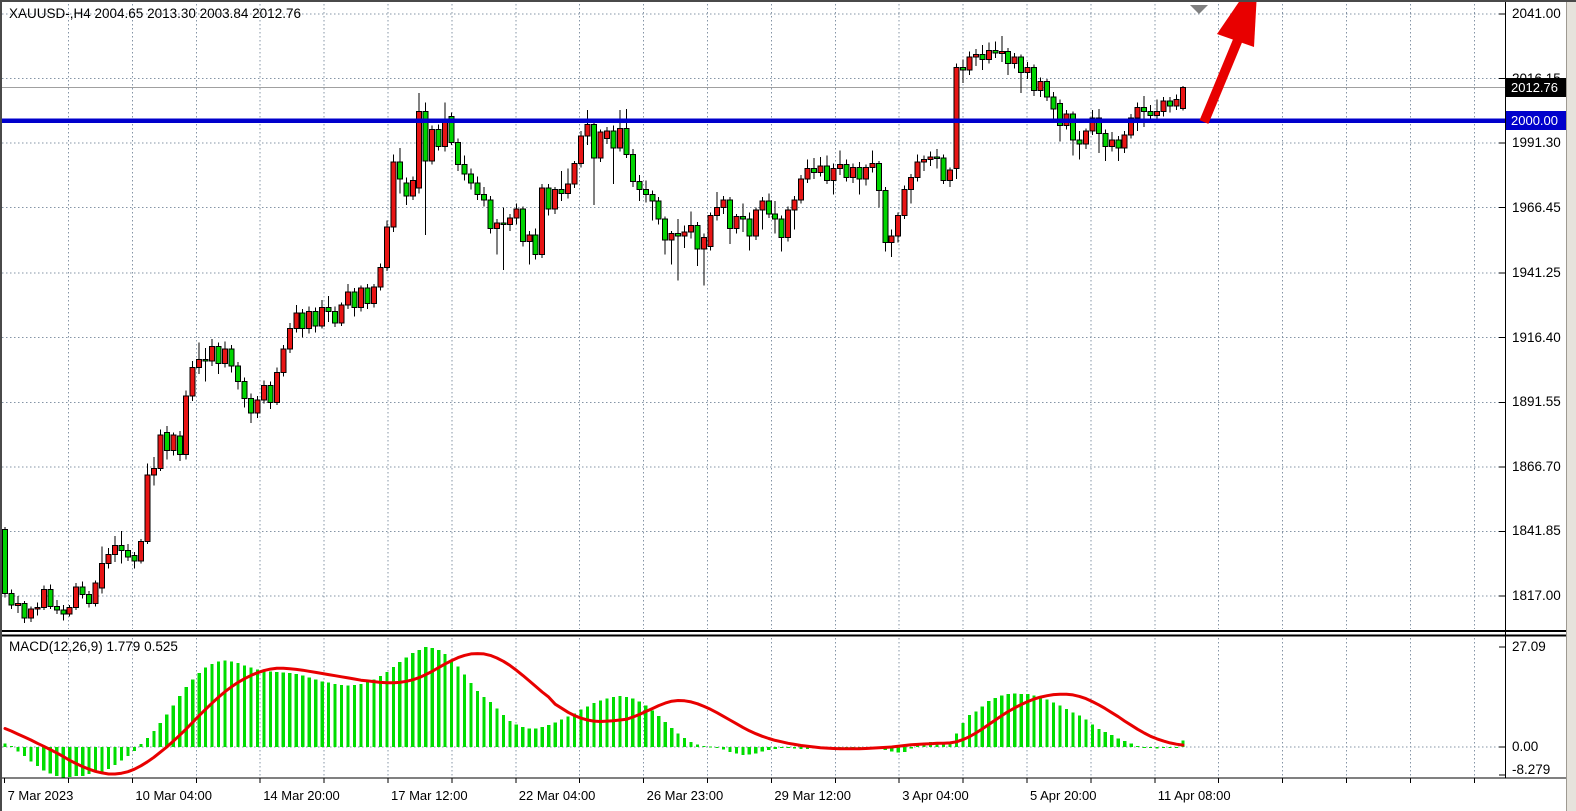  I want to click on price-axis-label: 1841.85, so click(1536, 531).